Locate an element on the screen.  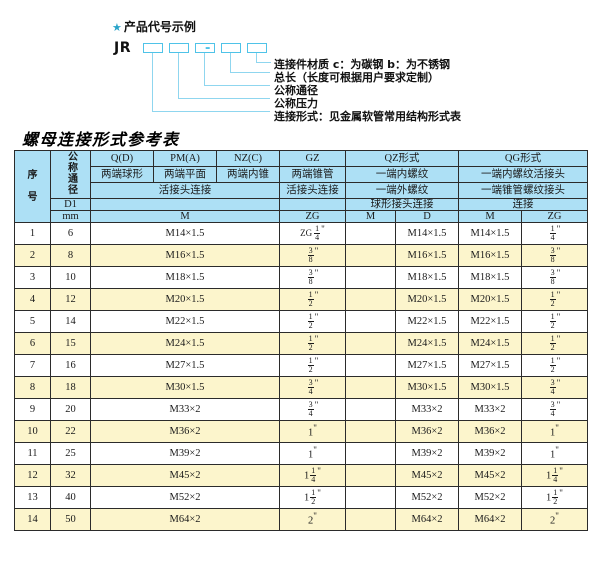
header-group-code-0: Q(D) is located at coordinates (122, 158).